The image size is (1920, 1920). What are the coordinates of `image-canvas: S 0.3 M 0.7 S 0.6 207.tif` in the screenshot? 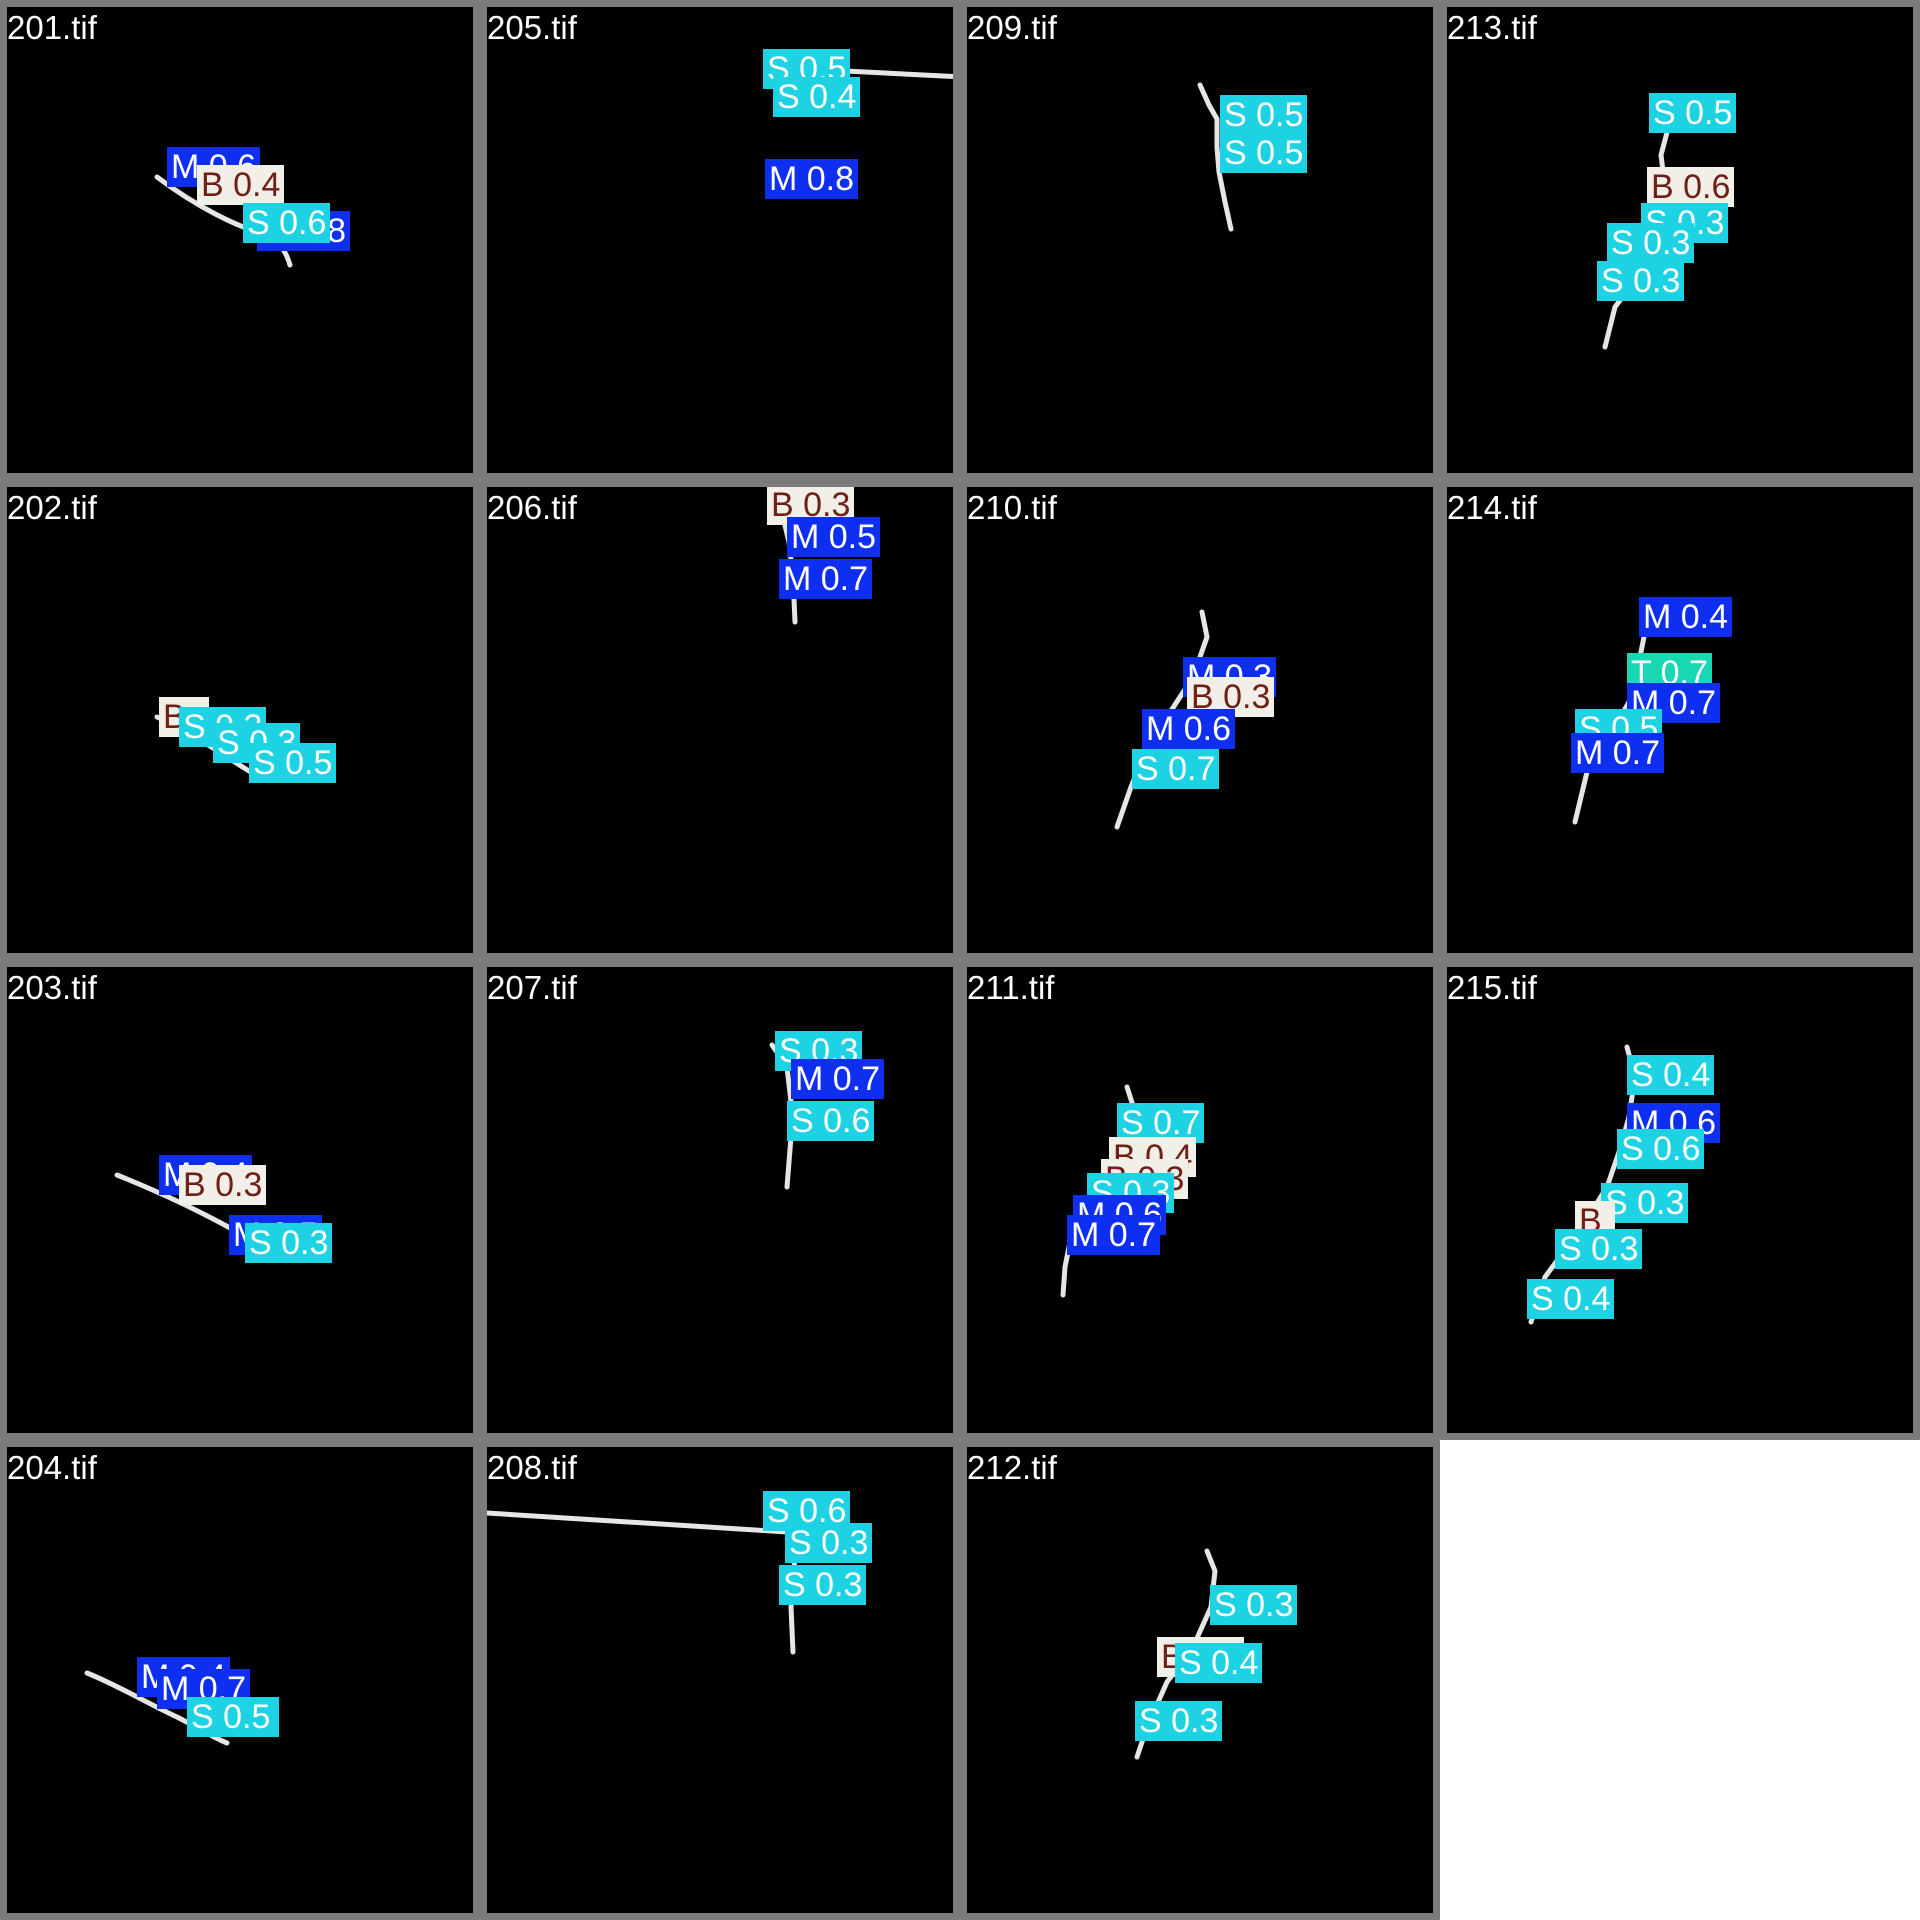 It's located at (720, 1200).